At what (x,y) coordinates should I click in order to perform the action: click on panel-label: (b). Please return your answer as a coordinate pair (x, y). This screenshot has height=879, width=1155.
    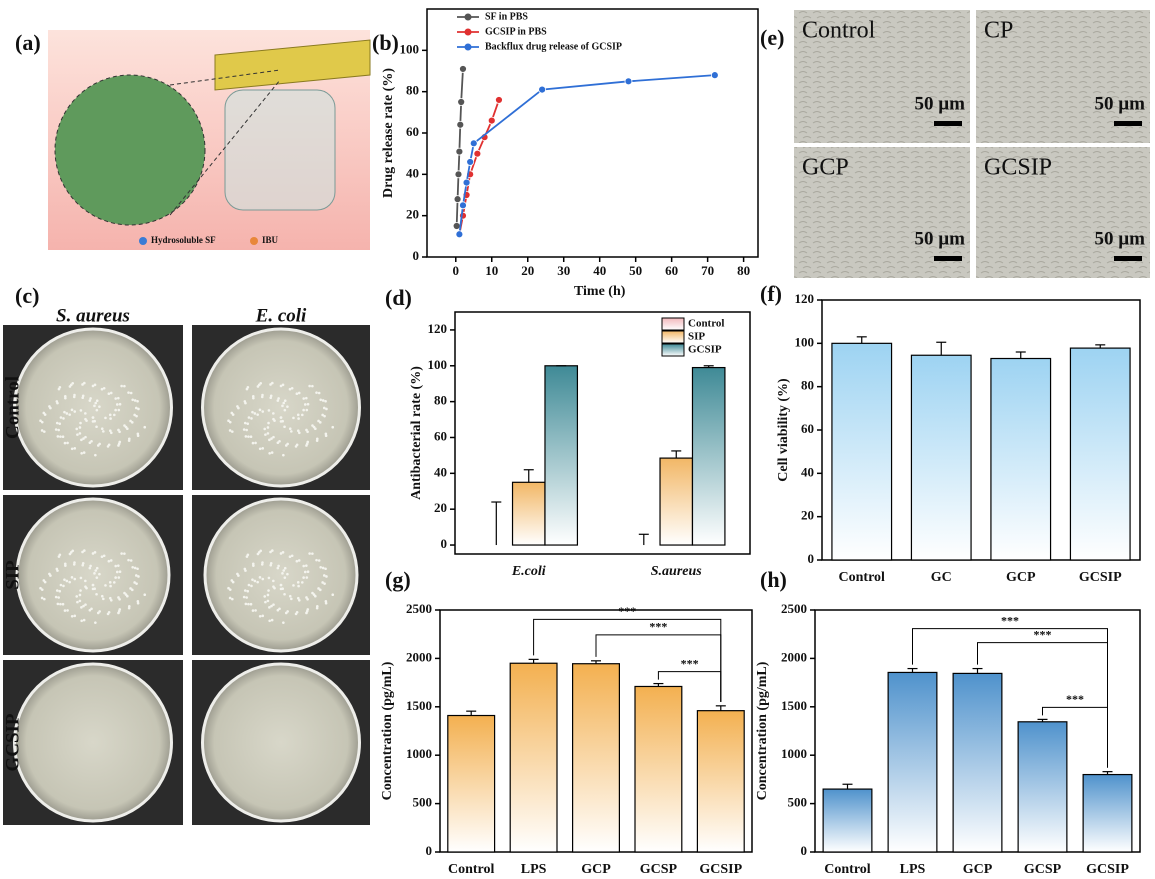
    Looking at the image, I should click on (385, 42).